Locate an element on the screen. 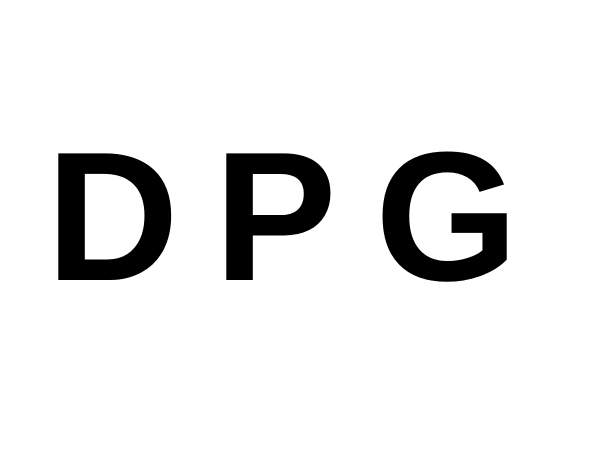 This screenshot has height=450, width=600. letter-g: G is located at coordinates (447, 216).